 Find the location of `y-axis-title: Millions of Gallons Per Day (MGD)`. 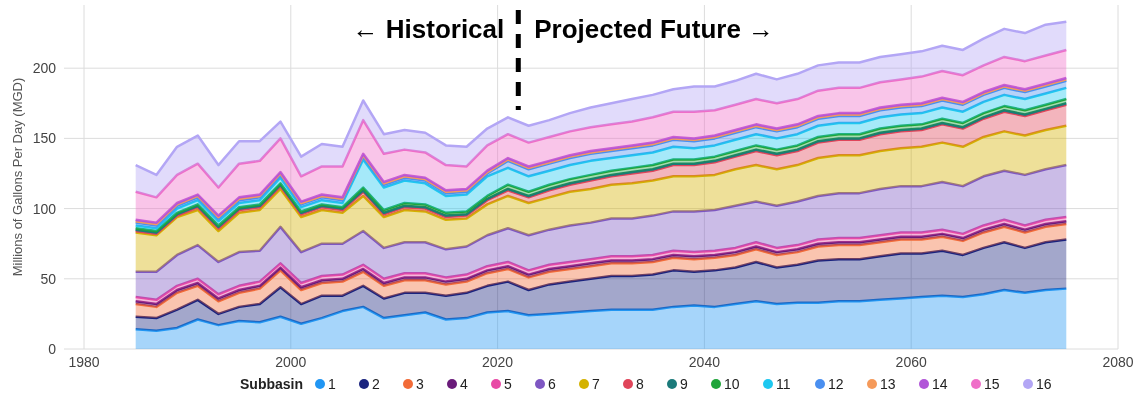

y-axis-title: Millions of Gallons Per Day (MGD) is located at coordinates (17, 177).